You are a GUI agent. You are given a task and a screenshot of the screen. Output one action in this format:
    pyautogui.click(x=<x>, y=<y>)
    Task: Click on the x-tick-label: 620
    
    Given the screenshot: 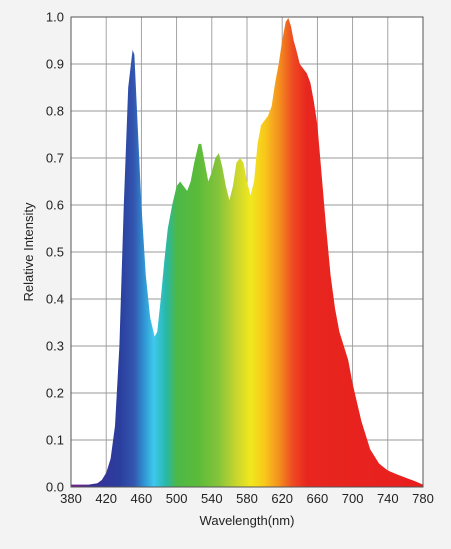 What is the action you would take?
    pyautogui.click(x=282, y=498)
    